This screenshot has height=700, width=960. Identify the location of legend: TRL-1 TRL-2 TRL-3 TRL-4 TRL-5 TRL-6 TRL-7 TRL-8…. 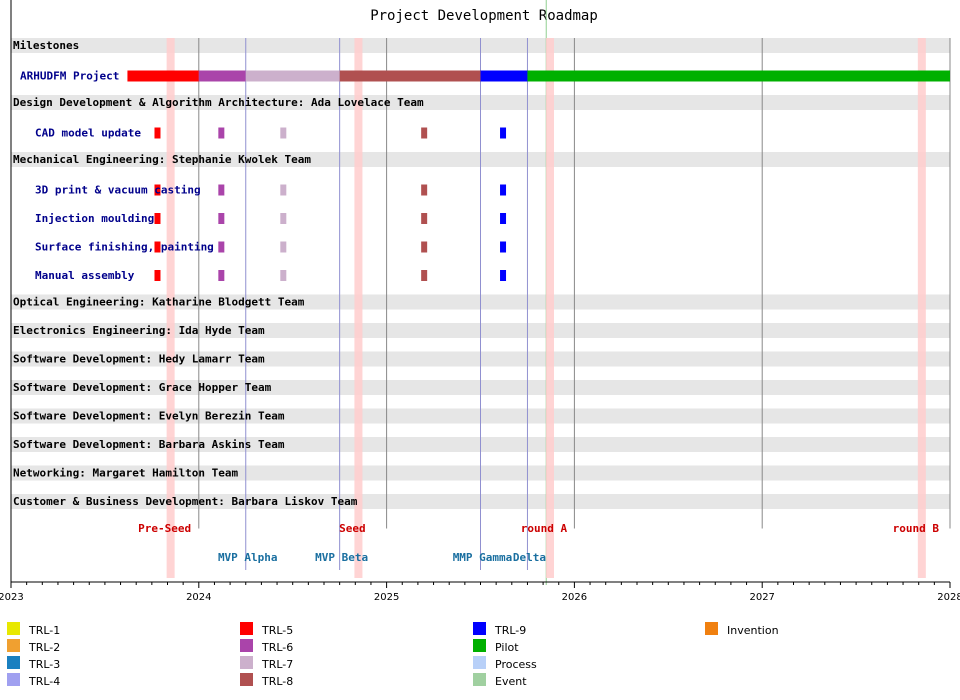
(393, 655).